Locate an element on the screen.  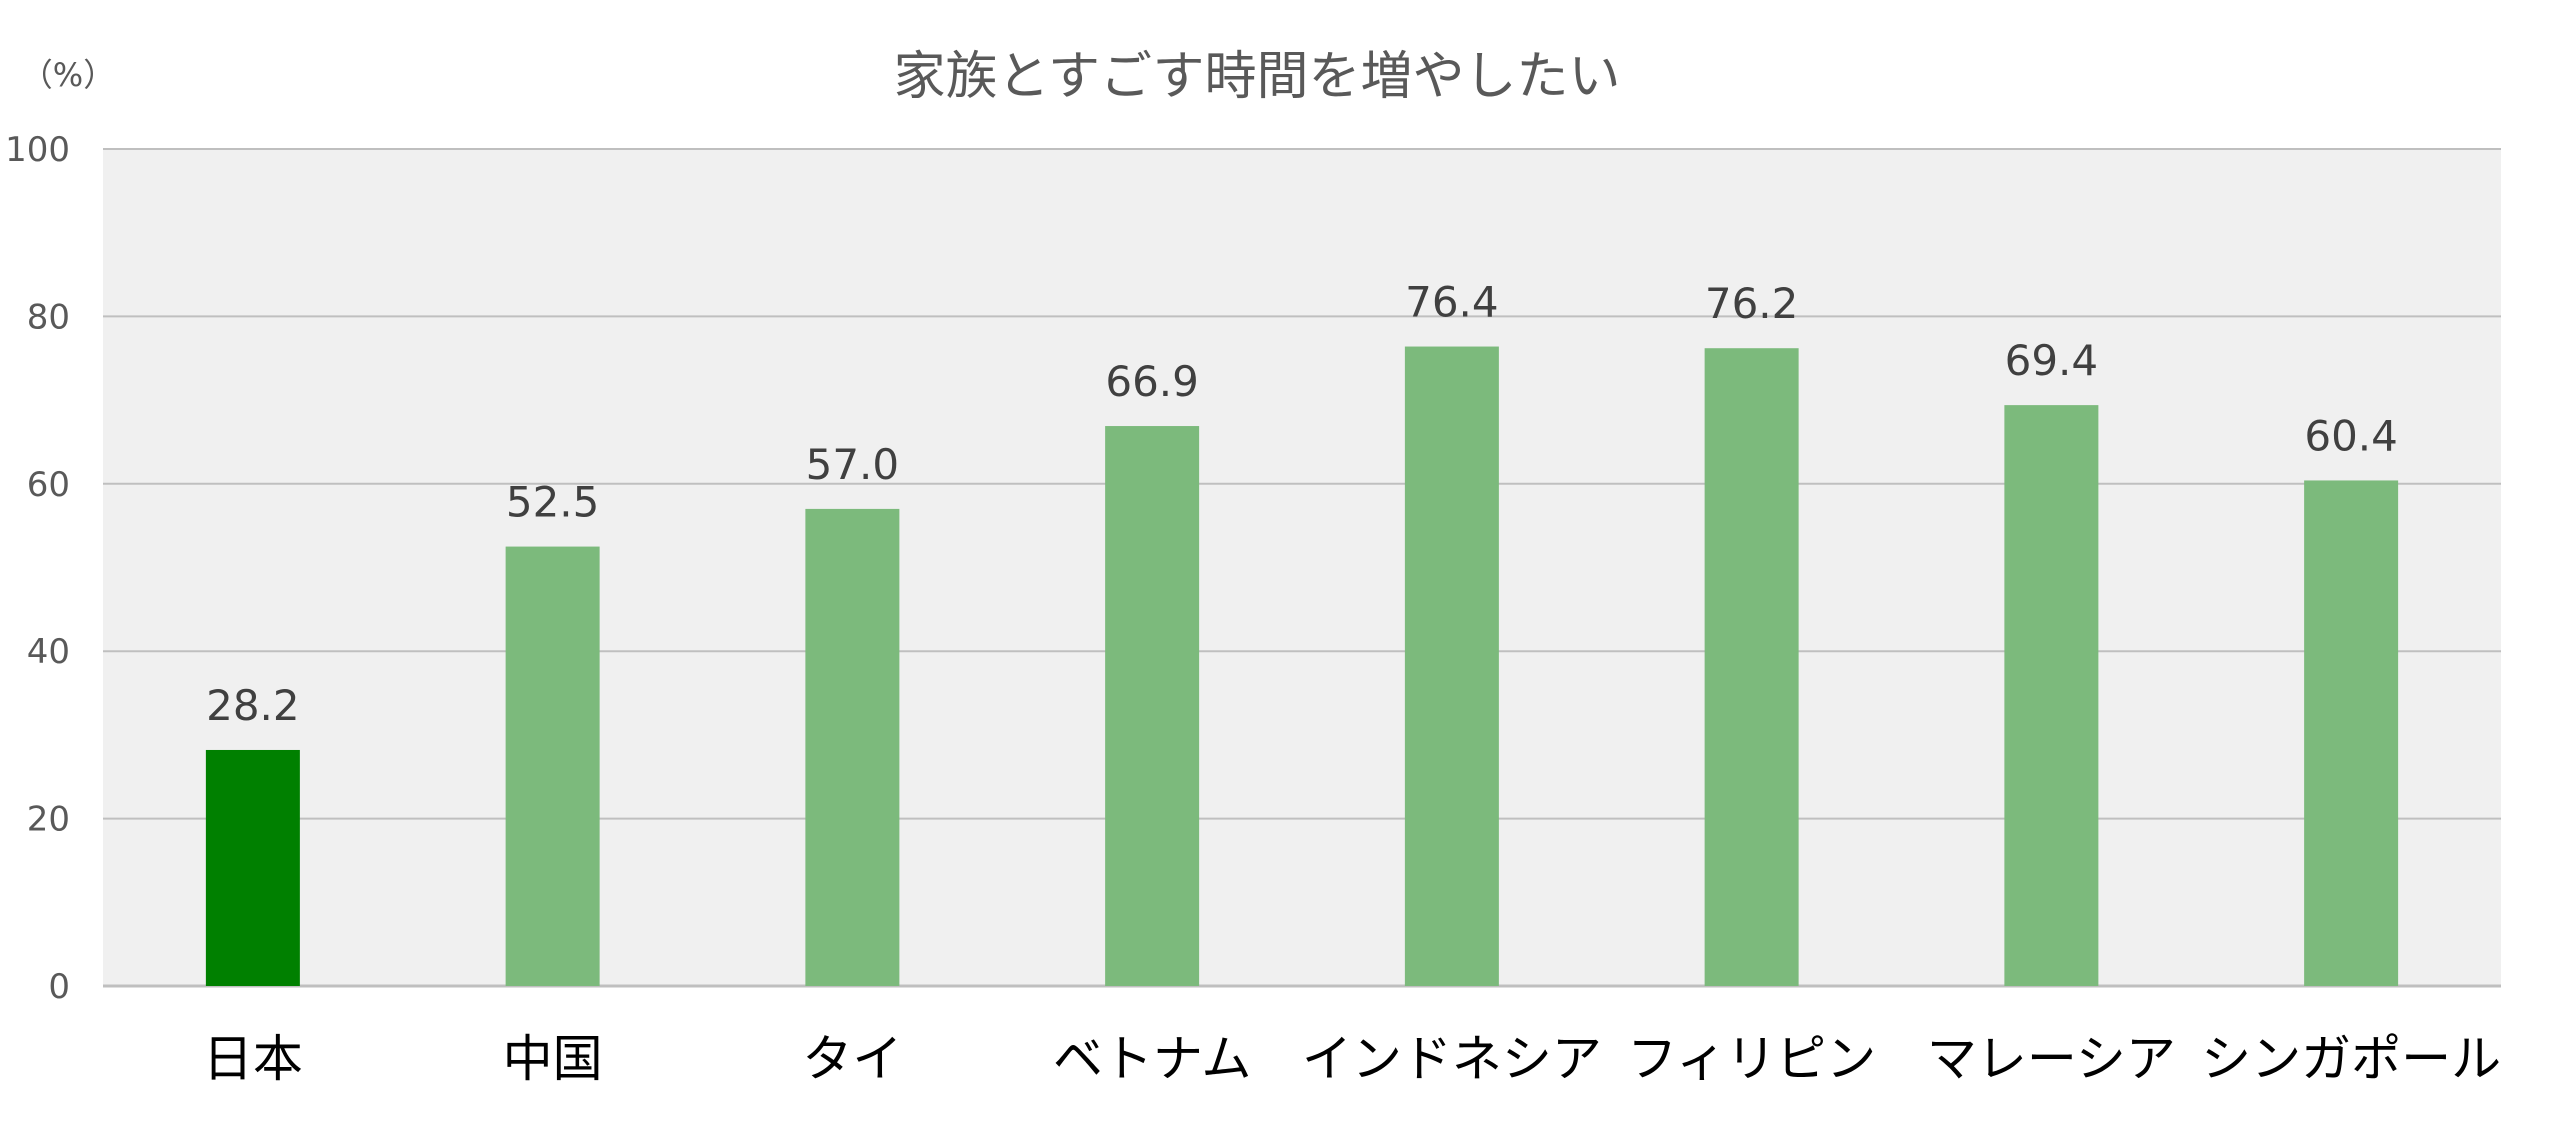
data-label: 52.5 is located at coordinates (553, 502).